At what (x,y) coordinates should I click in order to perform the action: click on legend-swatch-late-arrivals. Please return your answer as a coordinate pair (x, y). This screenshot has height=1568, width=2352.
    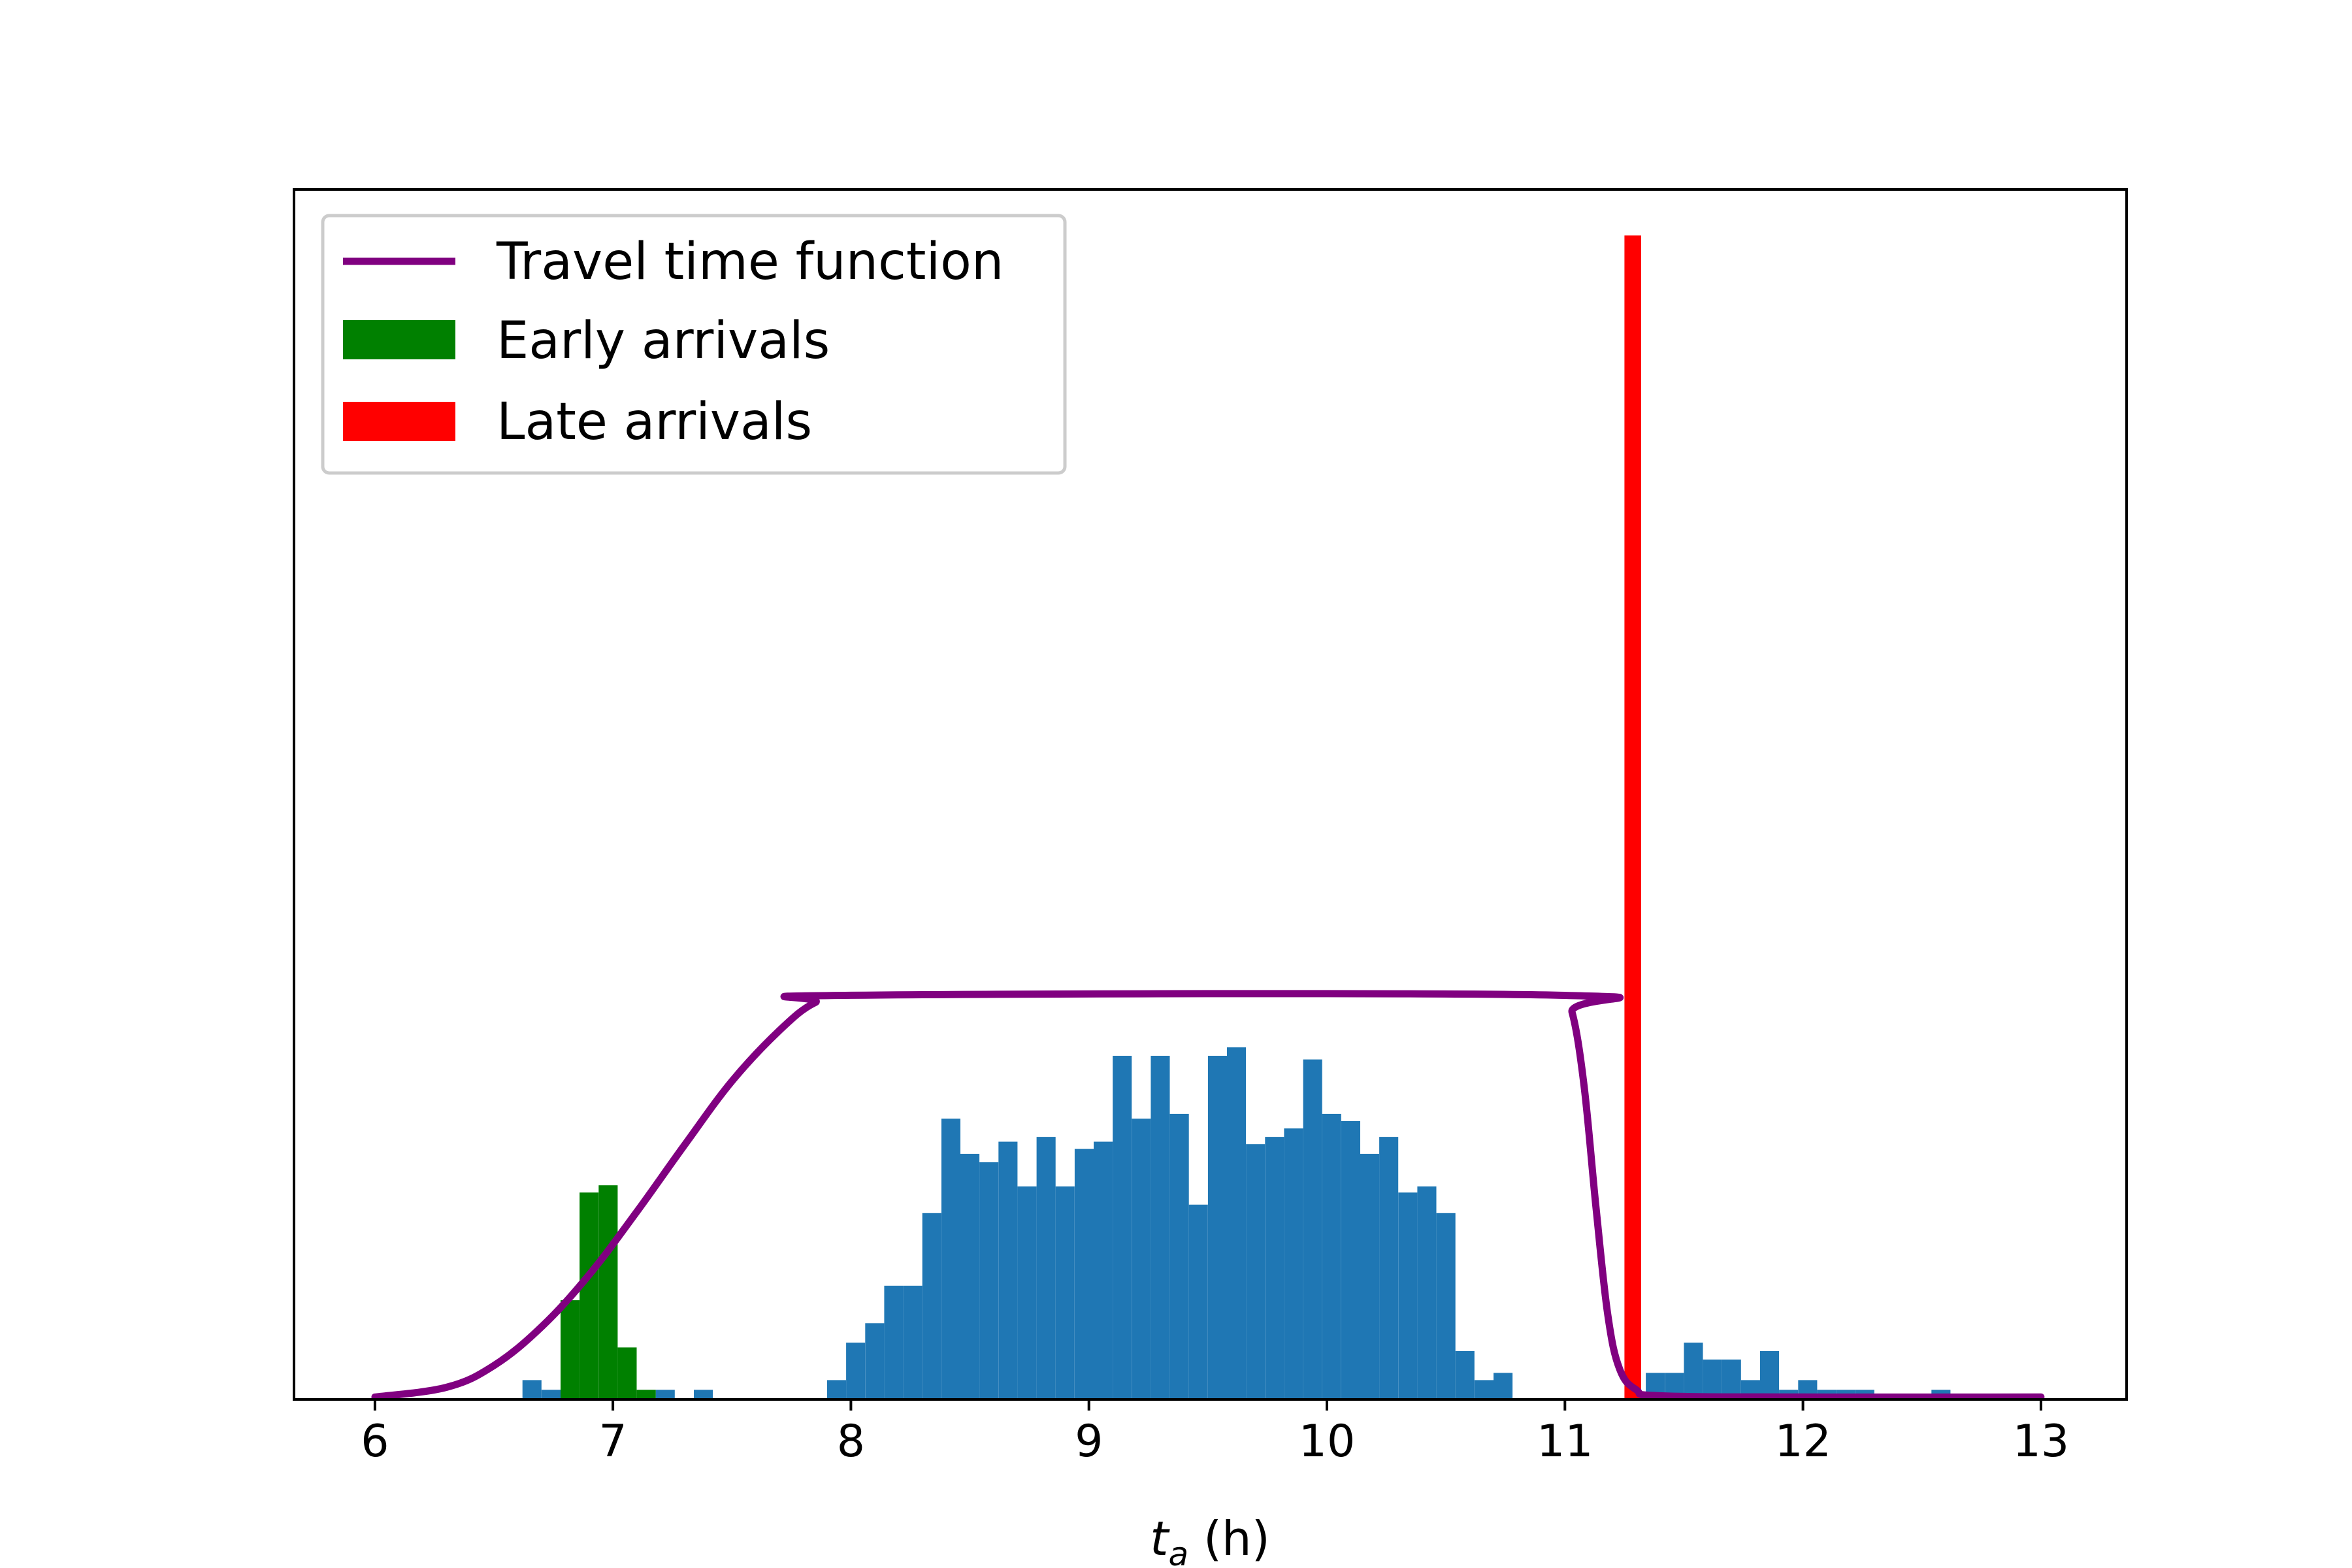
    Looking at the image, I should click on (399, 421).